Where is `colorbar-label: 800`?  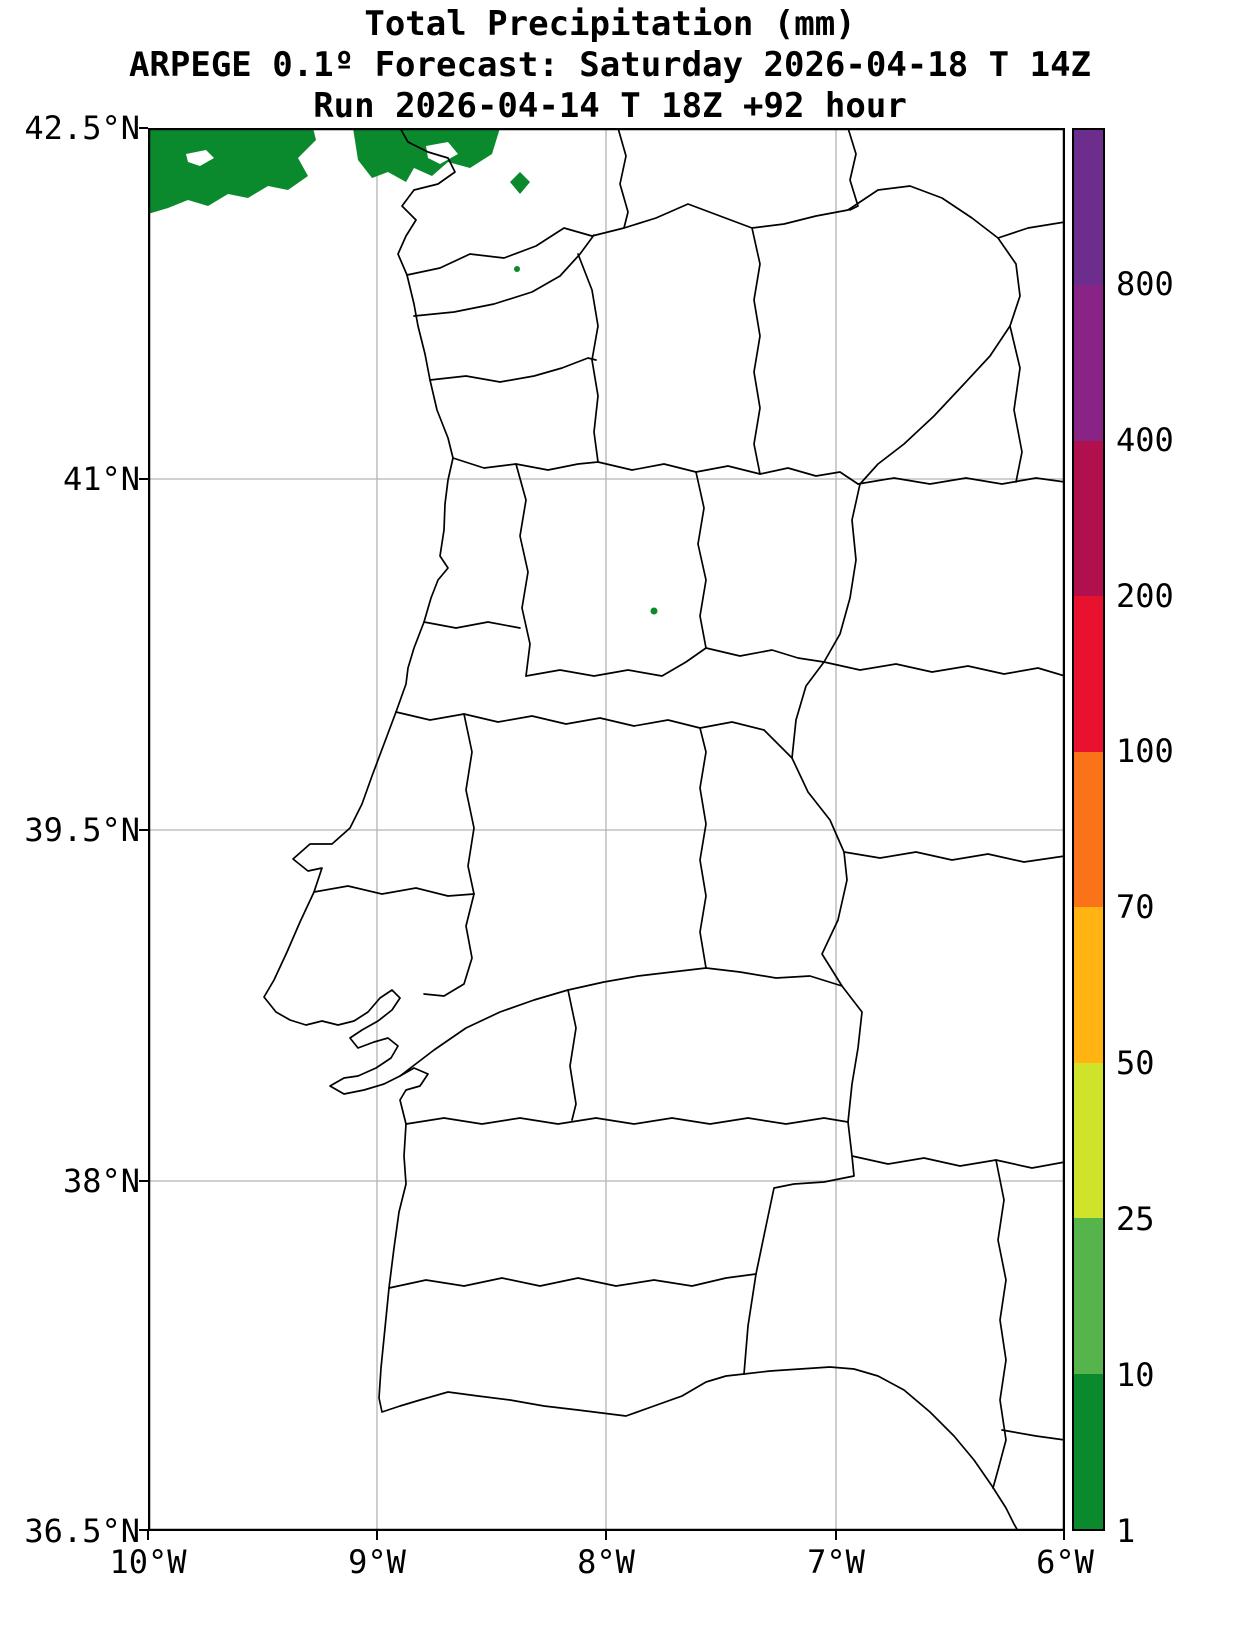 colorbar-label: 800 is located at coordinates (1145, 284).